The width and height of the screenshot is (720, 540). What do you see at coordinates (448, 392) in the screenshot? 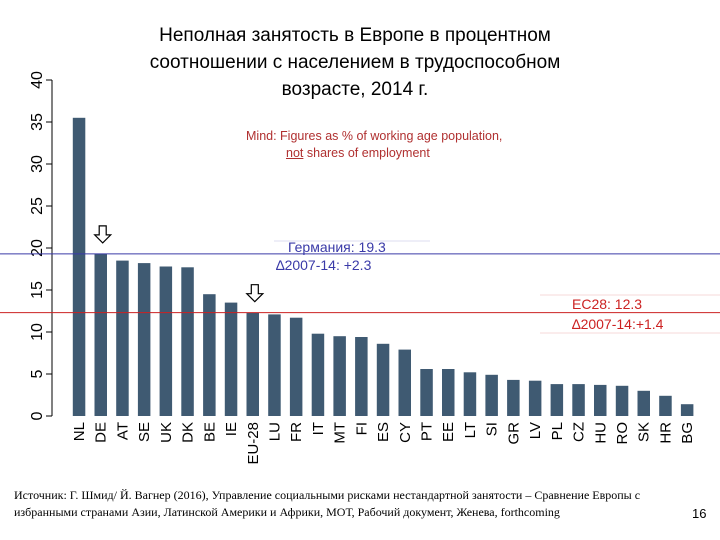
I see `bar-ee` at bounding box center [448, 392].